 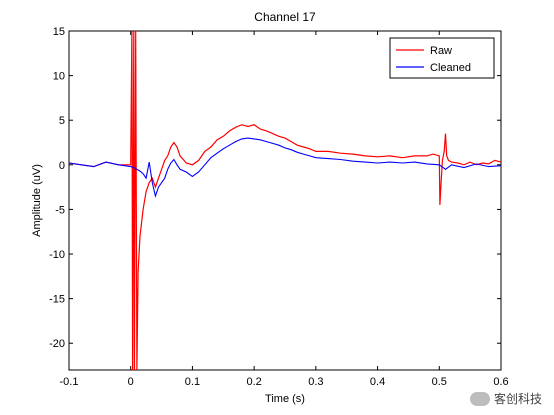 I want to click on x-tick-label: 0, so click(x=131, y=382).